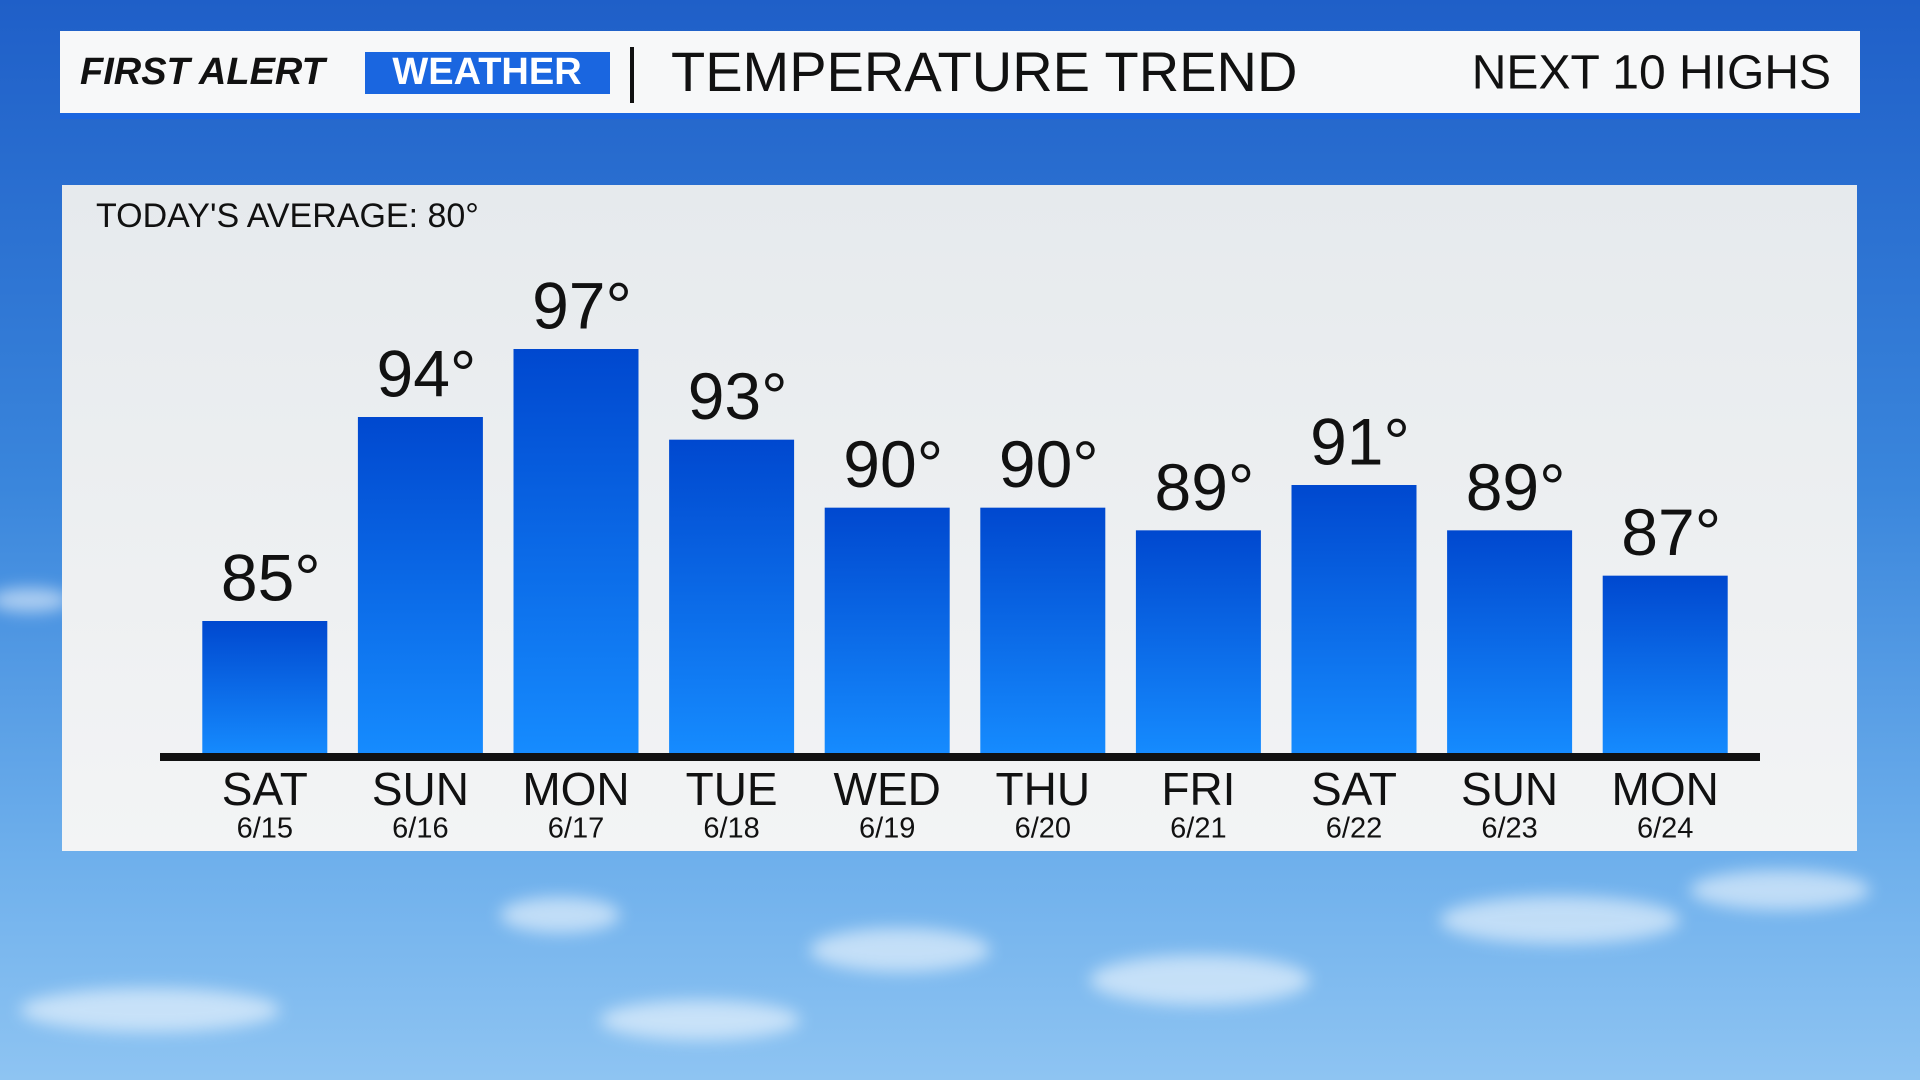  What do you see at coordinates (632, 75) in the screenshot?
I see `header-divider` at bounding box center [632, 75].